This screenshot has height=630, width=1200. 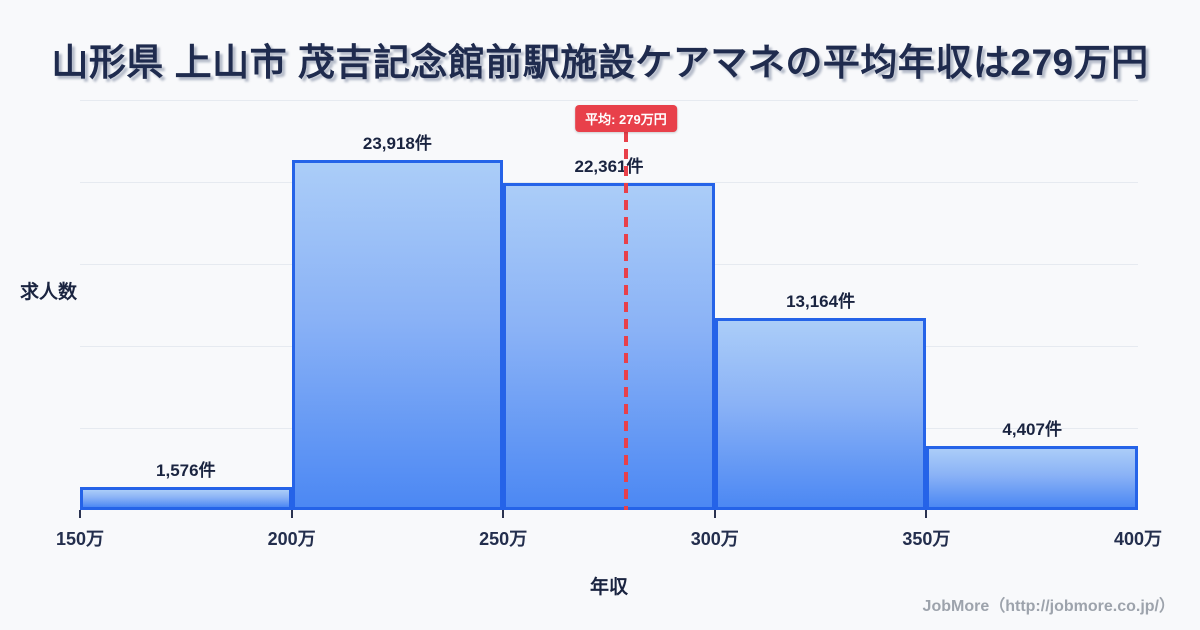 What do you see at coordinates (503, 539) in the screenshot?
I see `x-tick-label: 250万` at bounding box center [503, 539].